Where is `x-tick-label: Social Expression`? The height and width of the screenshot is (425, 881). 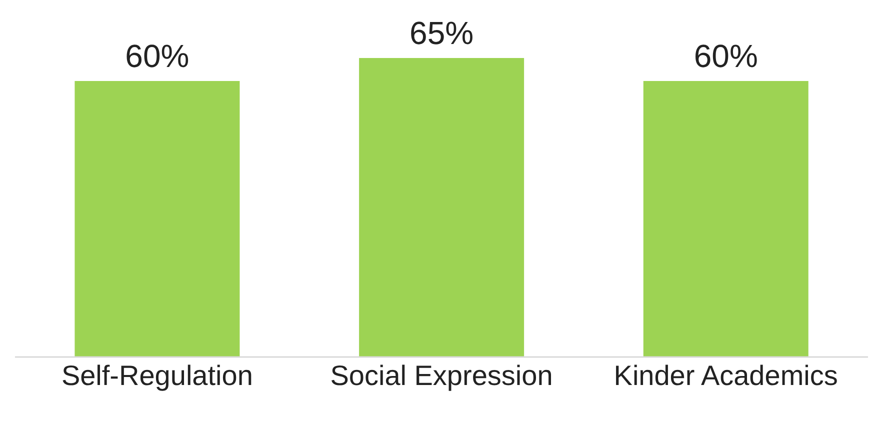 x-tick-label: Social Expression is located at coordinates (441, 375).